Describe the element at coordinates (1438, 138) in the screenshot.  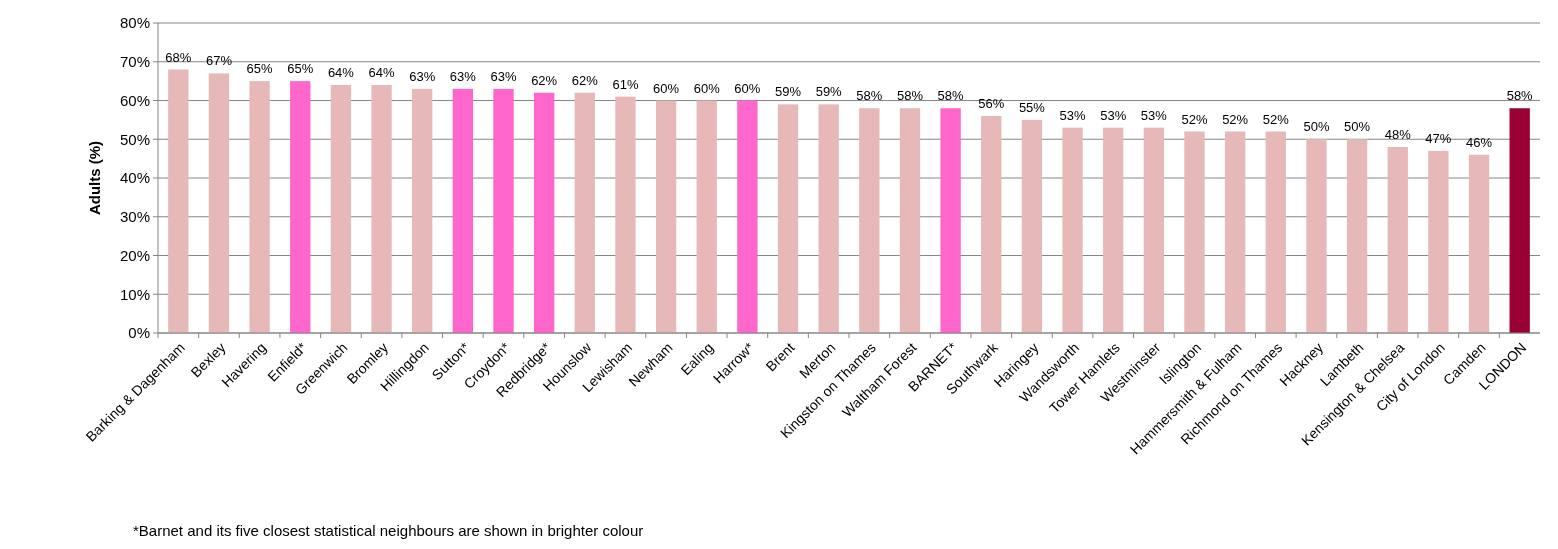
I see `data-label: 47%` at that location.